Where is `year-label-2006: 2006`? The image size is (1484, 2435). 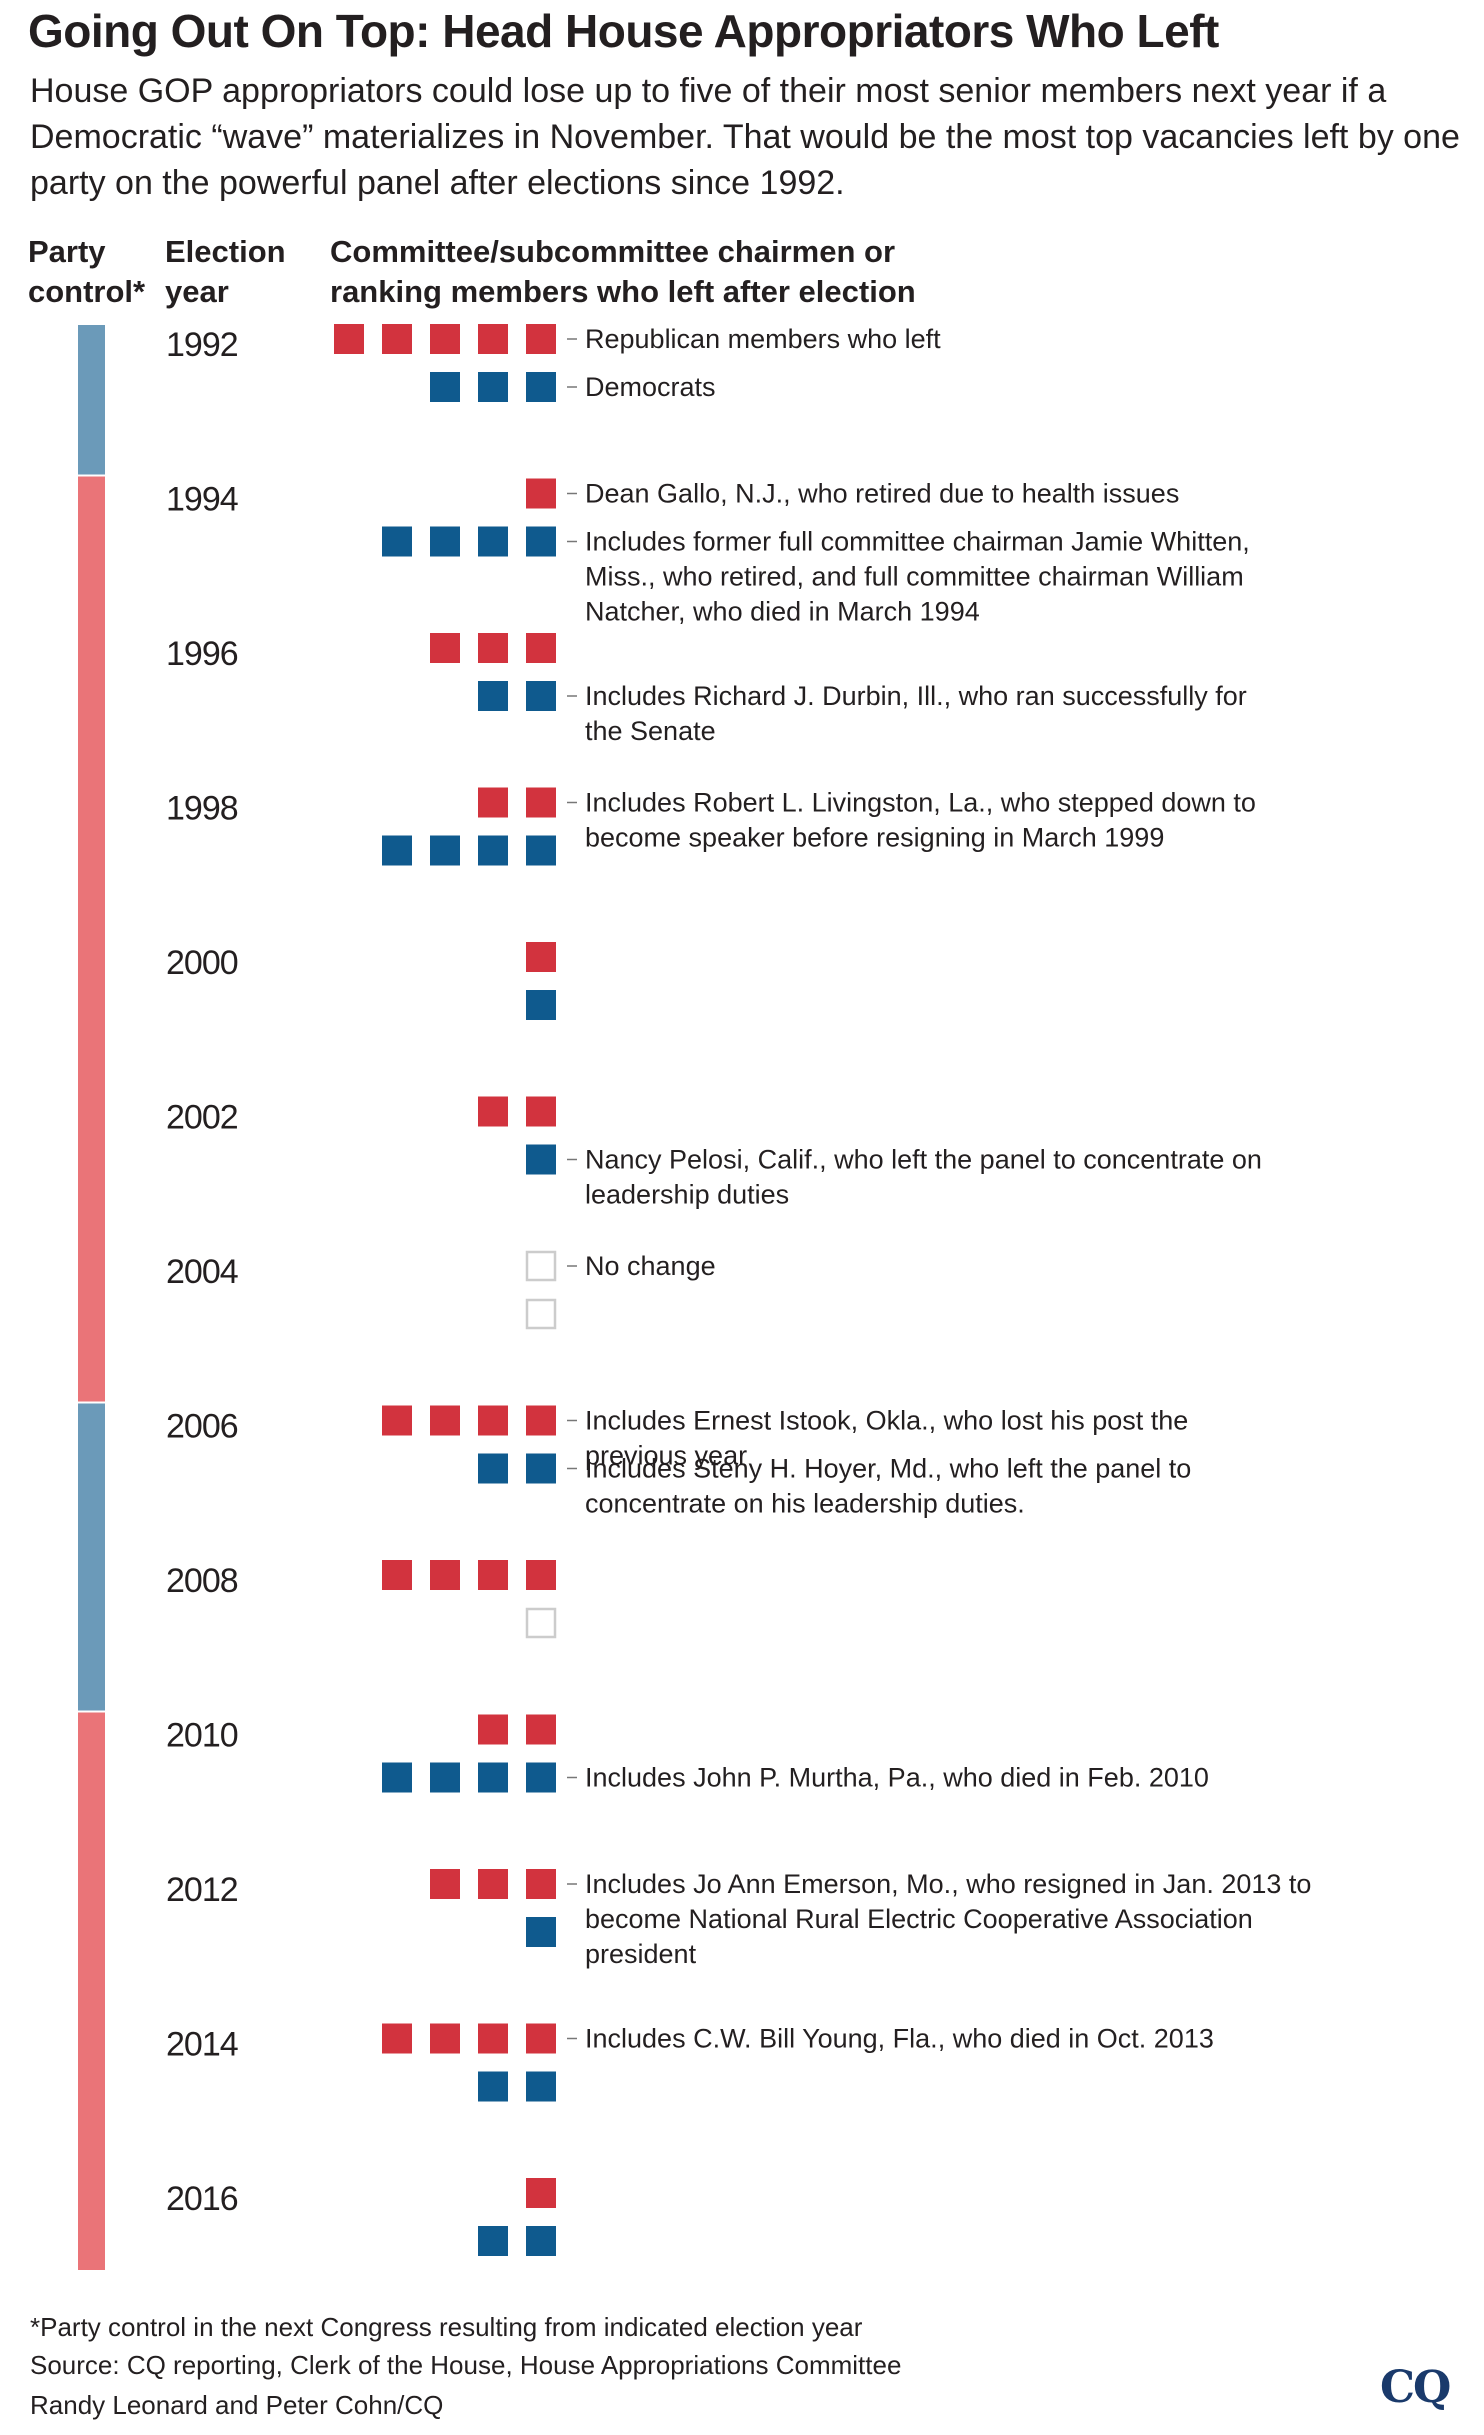 year-label-2006: 2006 is located at coordinates (202, 1427).